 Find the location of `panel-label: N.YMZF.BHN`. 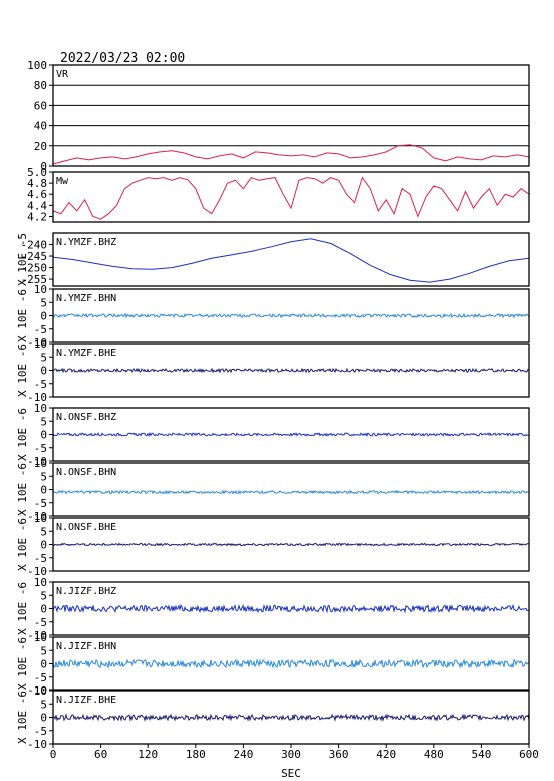

panel-label: N.YMZF.BHN is located at coordinates (86, 298).